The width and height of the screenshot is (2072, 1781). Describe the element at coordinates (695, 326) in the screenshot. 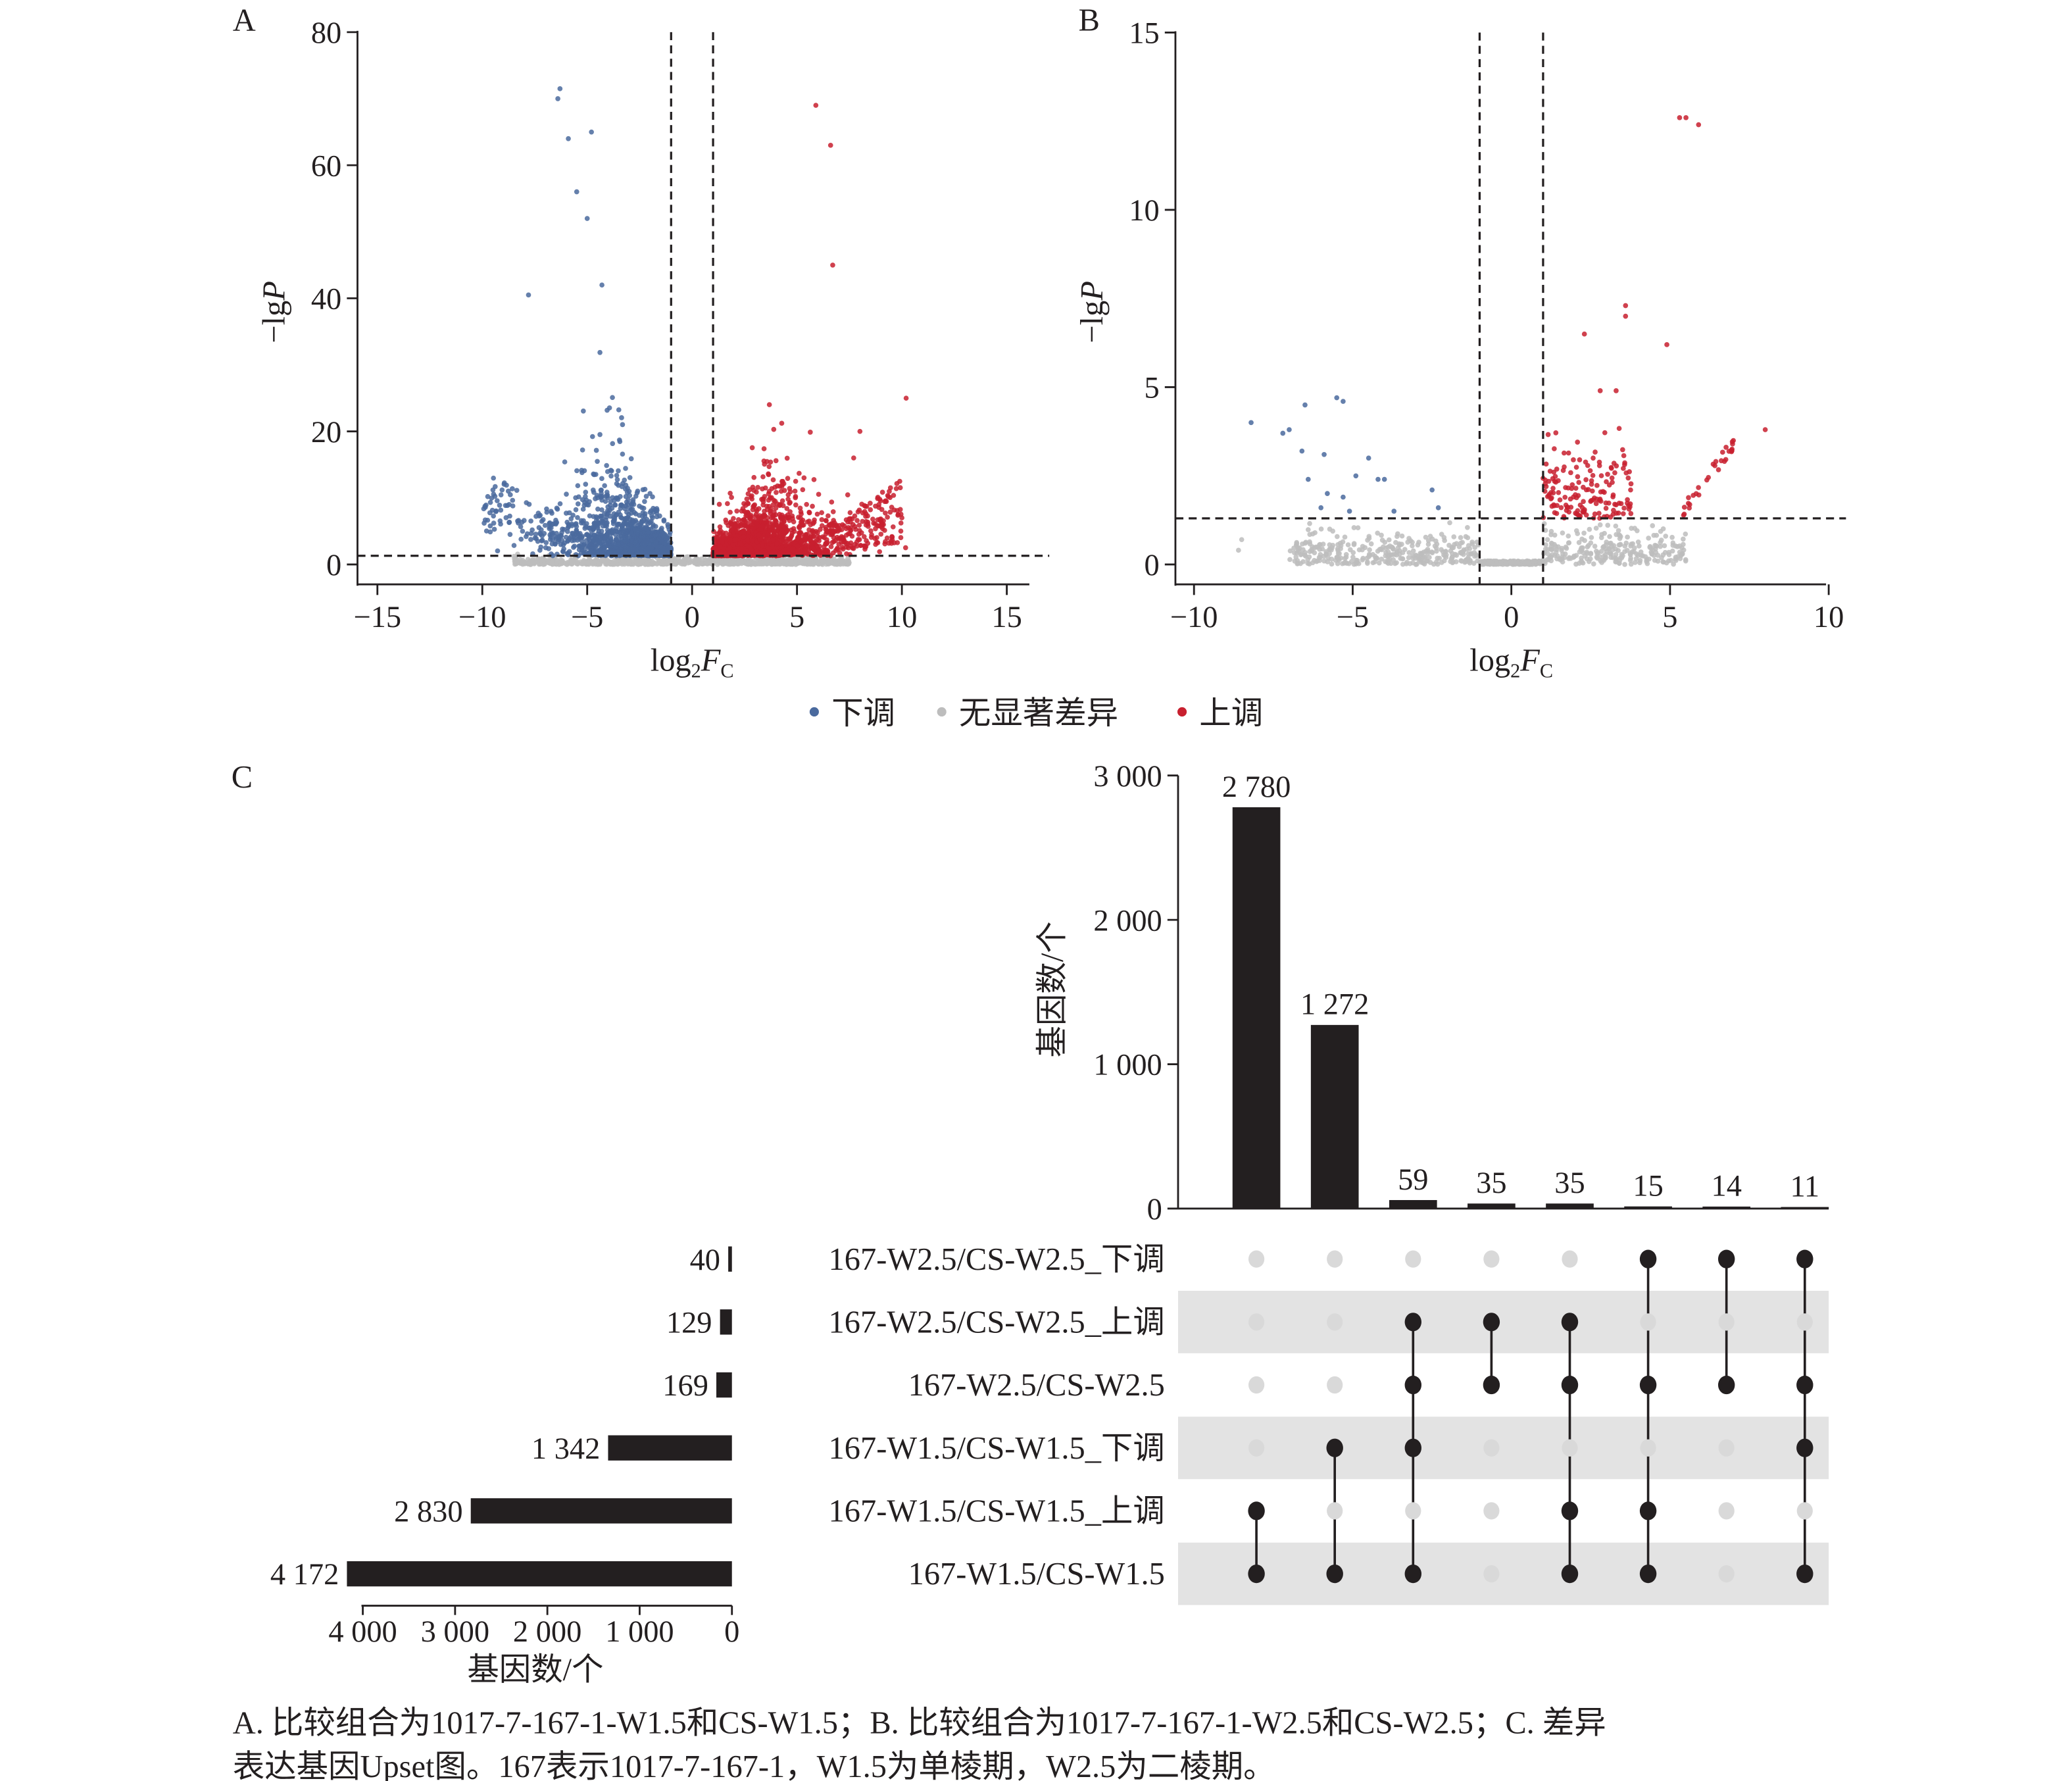

I see `data-points` at that location.